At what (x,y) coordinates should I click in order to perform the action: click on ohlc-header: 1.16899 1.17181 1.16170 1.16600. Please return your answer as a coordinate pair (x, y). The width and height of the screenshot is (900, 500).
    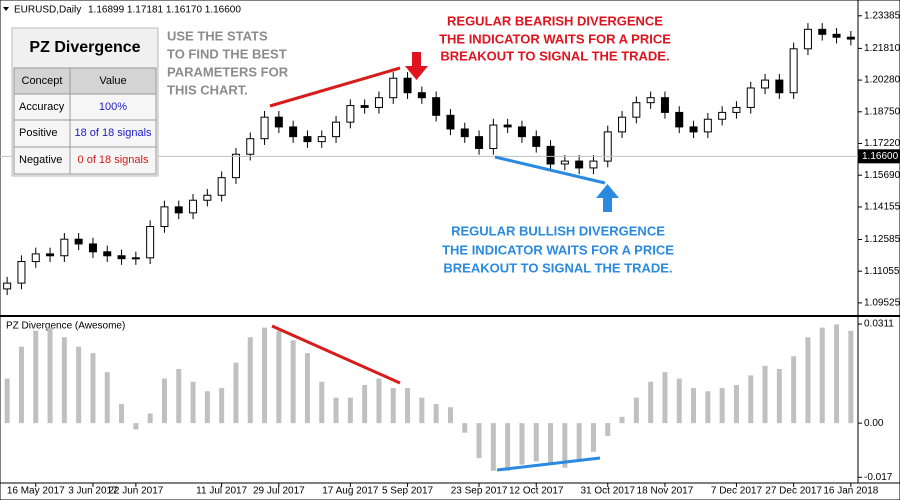
    Looking at the image, I should click on (164, 10).